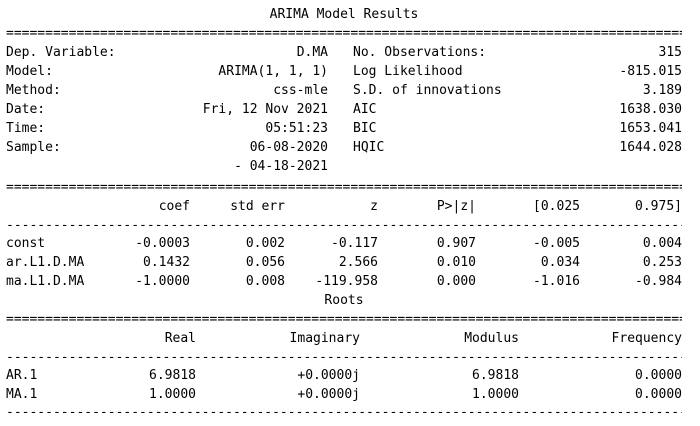 The width and height of the screenshot is (700, 426). Describe the element at coordinates (344, 300) in the screenshot. I see `roots-title: Roots` at that location.